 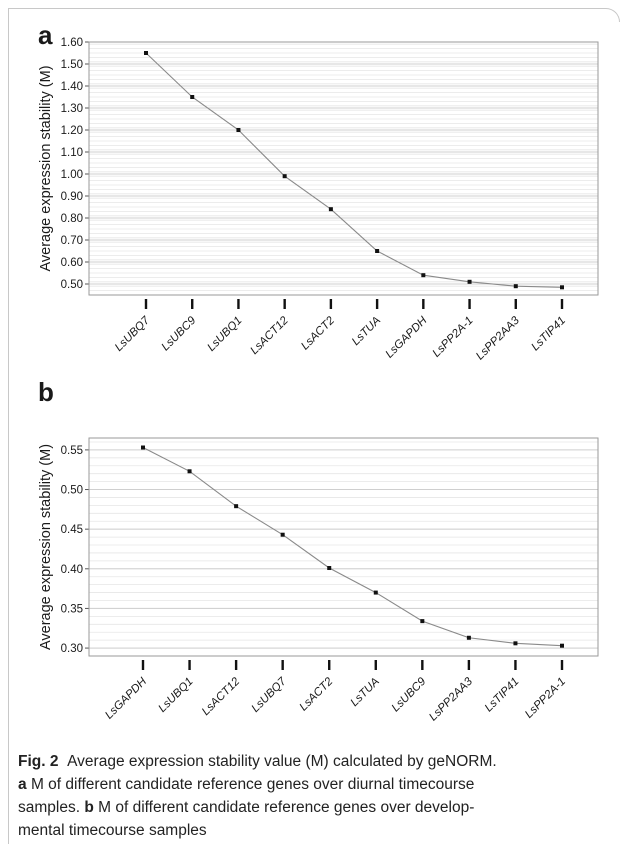 What do you see at coordinates (72, 219) in the screenshot?
I see `y-tick-label: 0.80` at bounding box center [72, 219].